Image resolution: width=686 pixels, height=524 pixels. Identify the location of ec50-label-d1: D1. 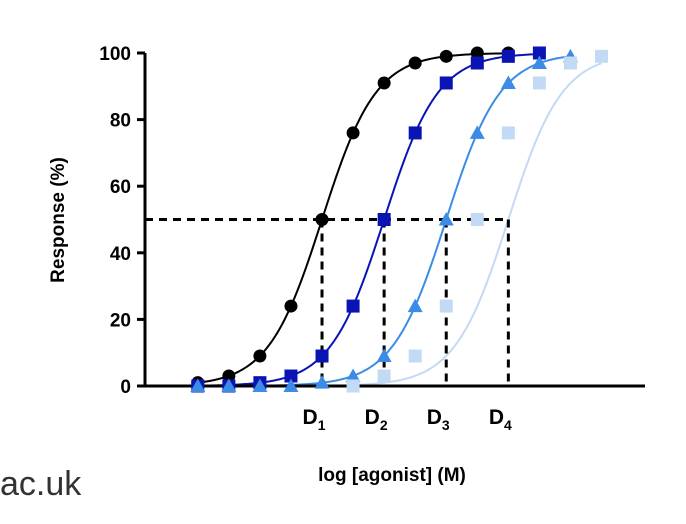
(314, 419).